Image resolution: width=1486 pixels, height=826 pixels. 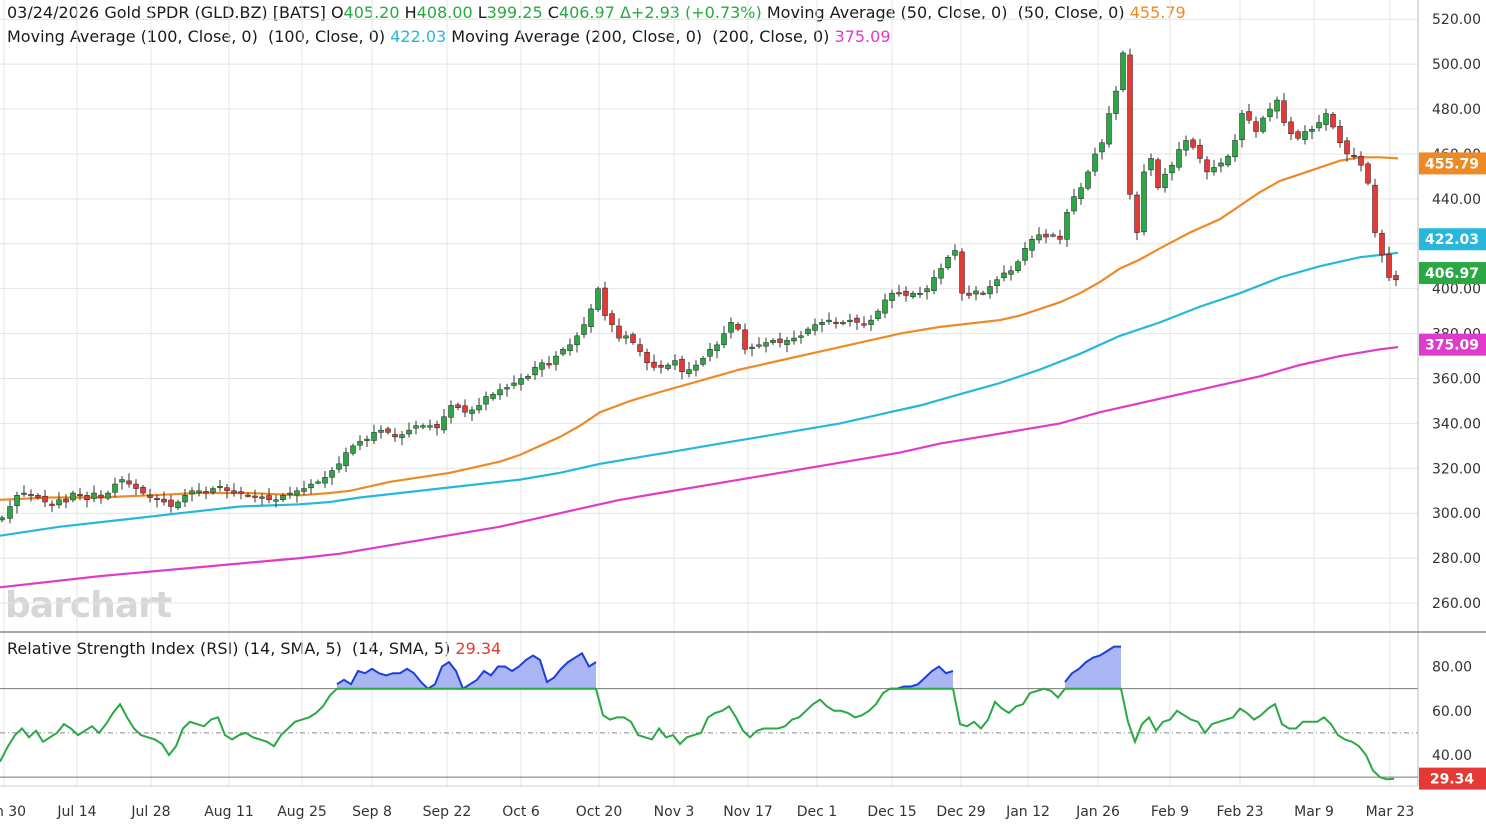 What do you see at coordinates (229, 812) in the screenshot?
I see `date-tick-label: Aug 11` at bounding box center [229, 812].